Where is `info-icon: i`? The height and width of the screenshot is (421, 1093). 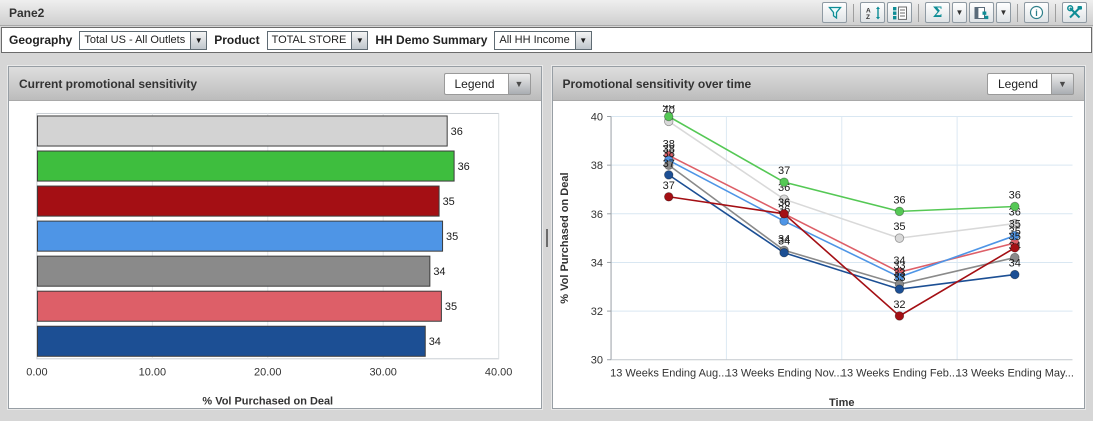 info-icon: i is located at coordinates (1036, 12).